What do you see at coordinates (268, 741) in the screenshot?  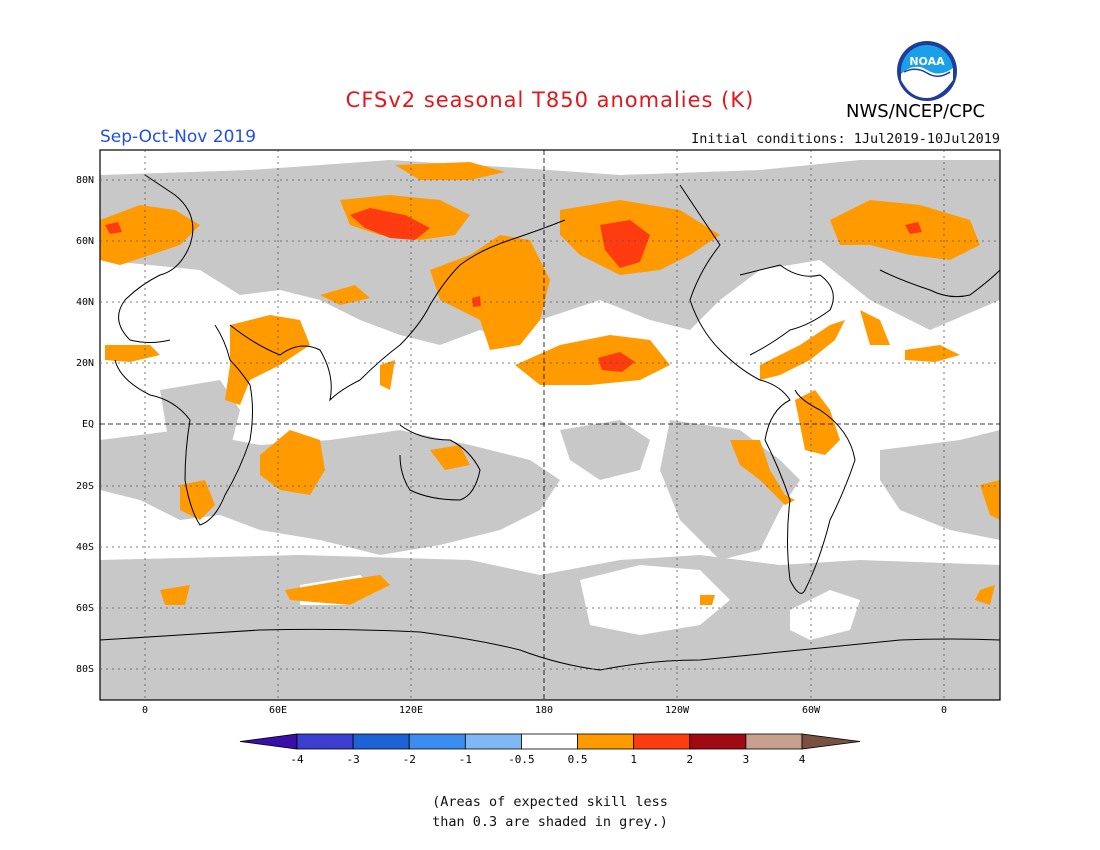 I see `colorbar-arrow-low` at bounding box center [268, 741].